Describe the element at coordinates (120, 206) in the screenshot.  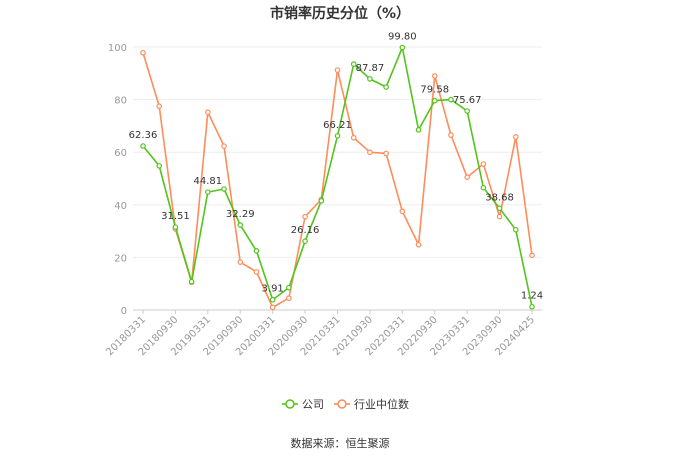
I see `y-tick-label: 40` at that location.